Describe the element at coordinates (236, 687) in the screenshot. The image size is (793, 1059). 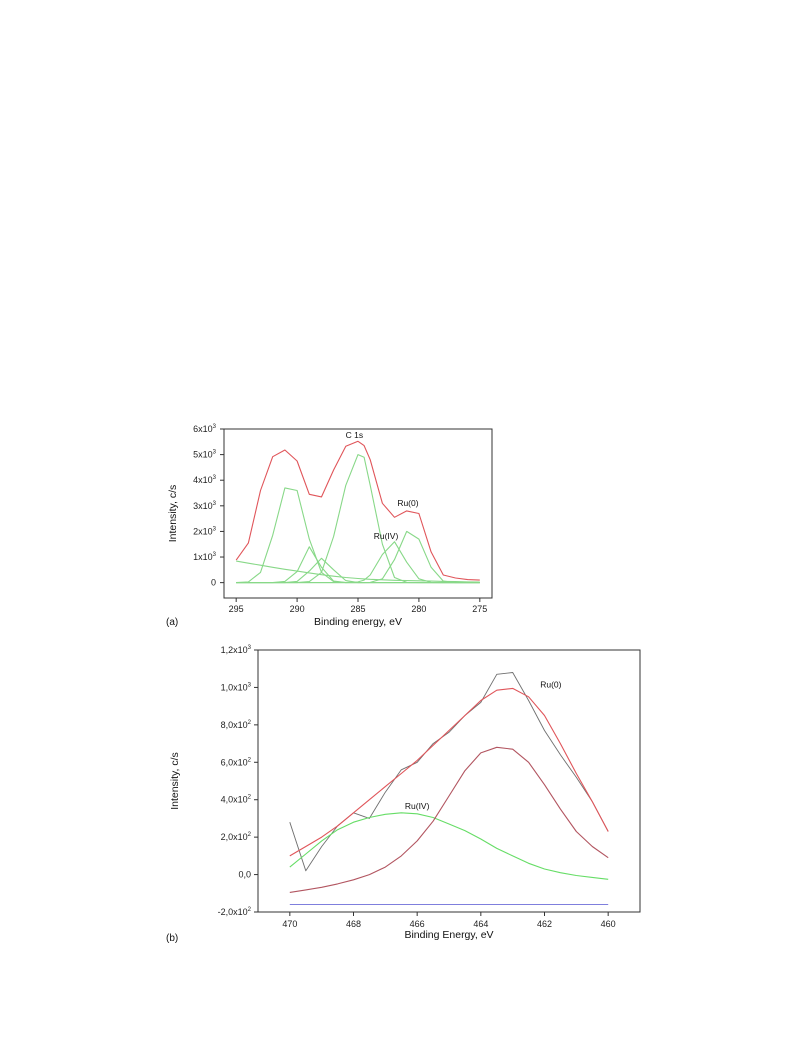
I see `y-tick-label: 1,0x103` at that location.